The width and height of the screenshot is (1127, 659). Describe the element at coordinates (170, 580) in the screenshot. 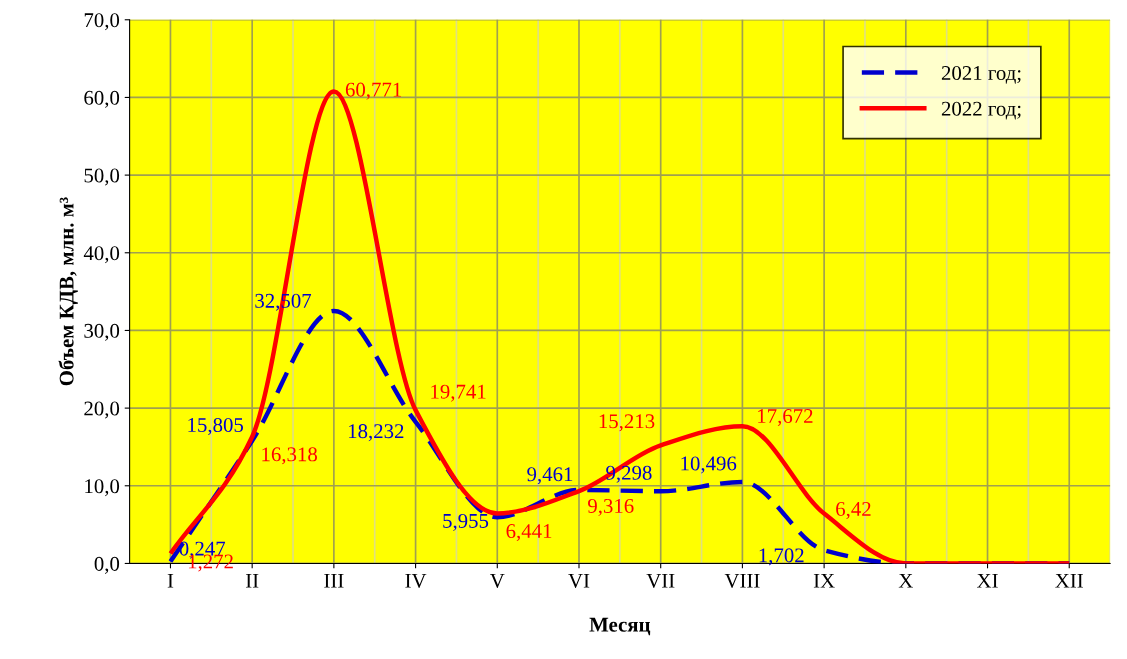

I see `x-tick-label: I` at that location.